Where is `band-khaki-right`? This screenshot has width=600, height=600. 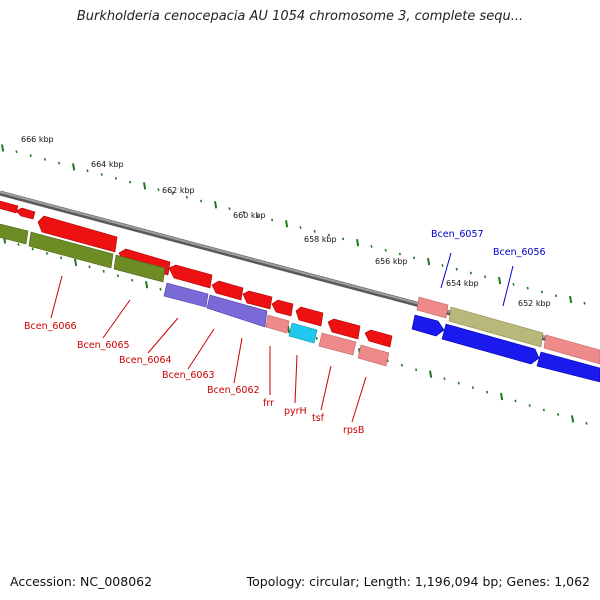
band-khaki-right is located at coordinates (496, 327).